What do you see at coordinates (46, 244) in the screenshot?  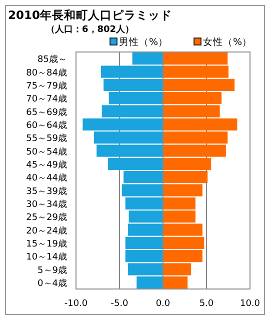 I see `y-tick-label: 15～19歳` at bounding box center [46, 244].